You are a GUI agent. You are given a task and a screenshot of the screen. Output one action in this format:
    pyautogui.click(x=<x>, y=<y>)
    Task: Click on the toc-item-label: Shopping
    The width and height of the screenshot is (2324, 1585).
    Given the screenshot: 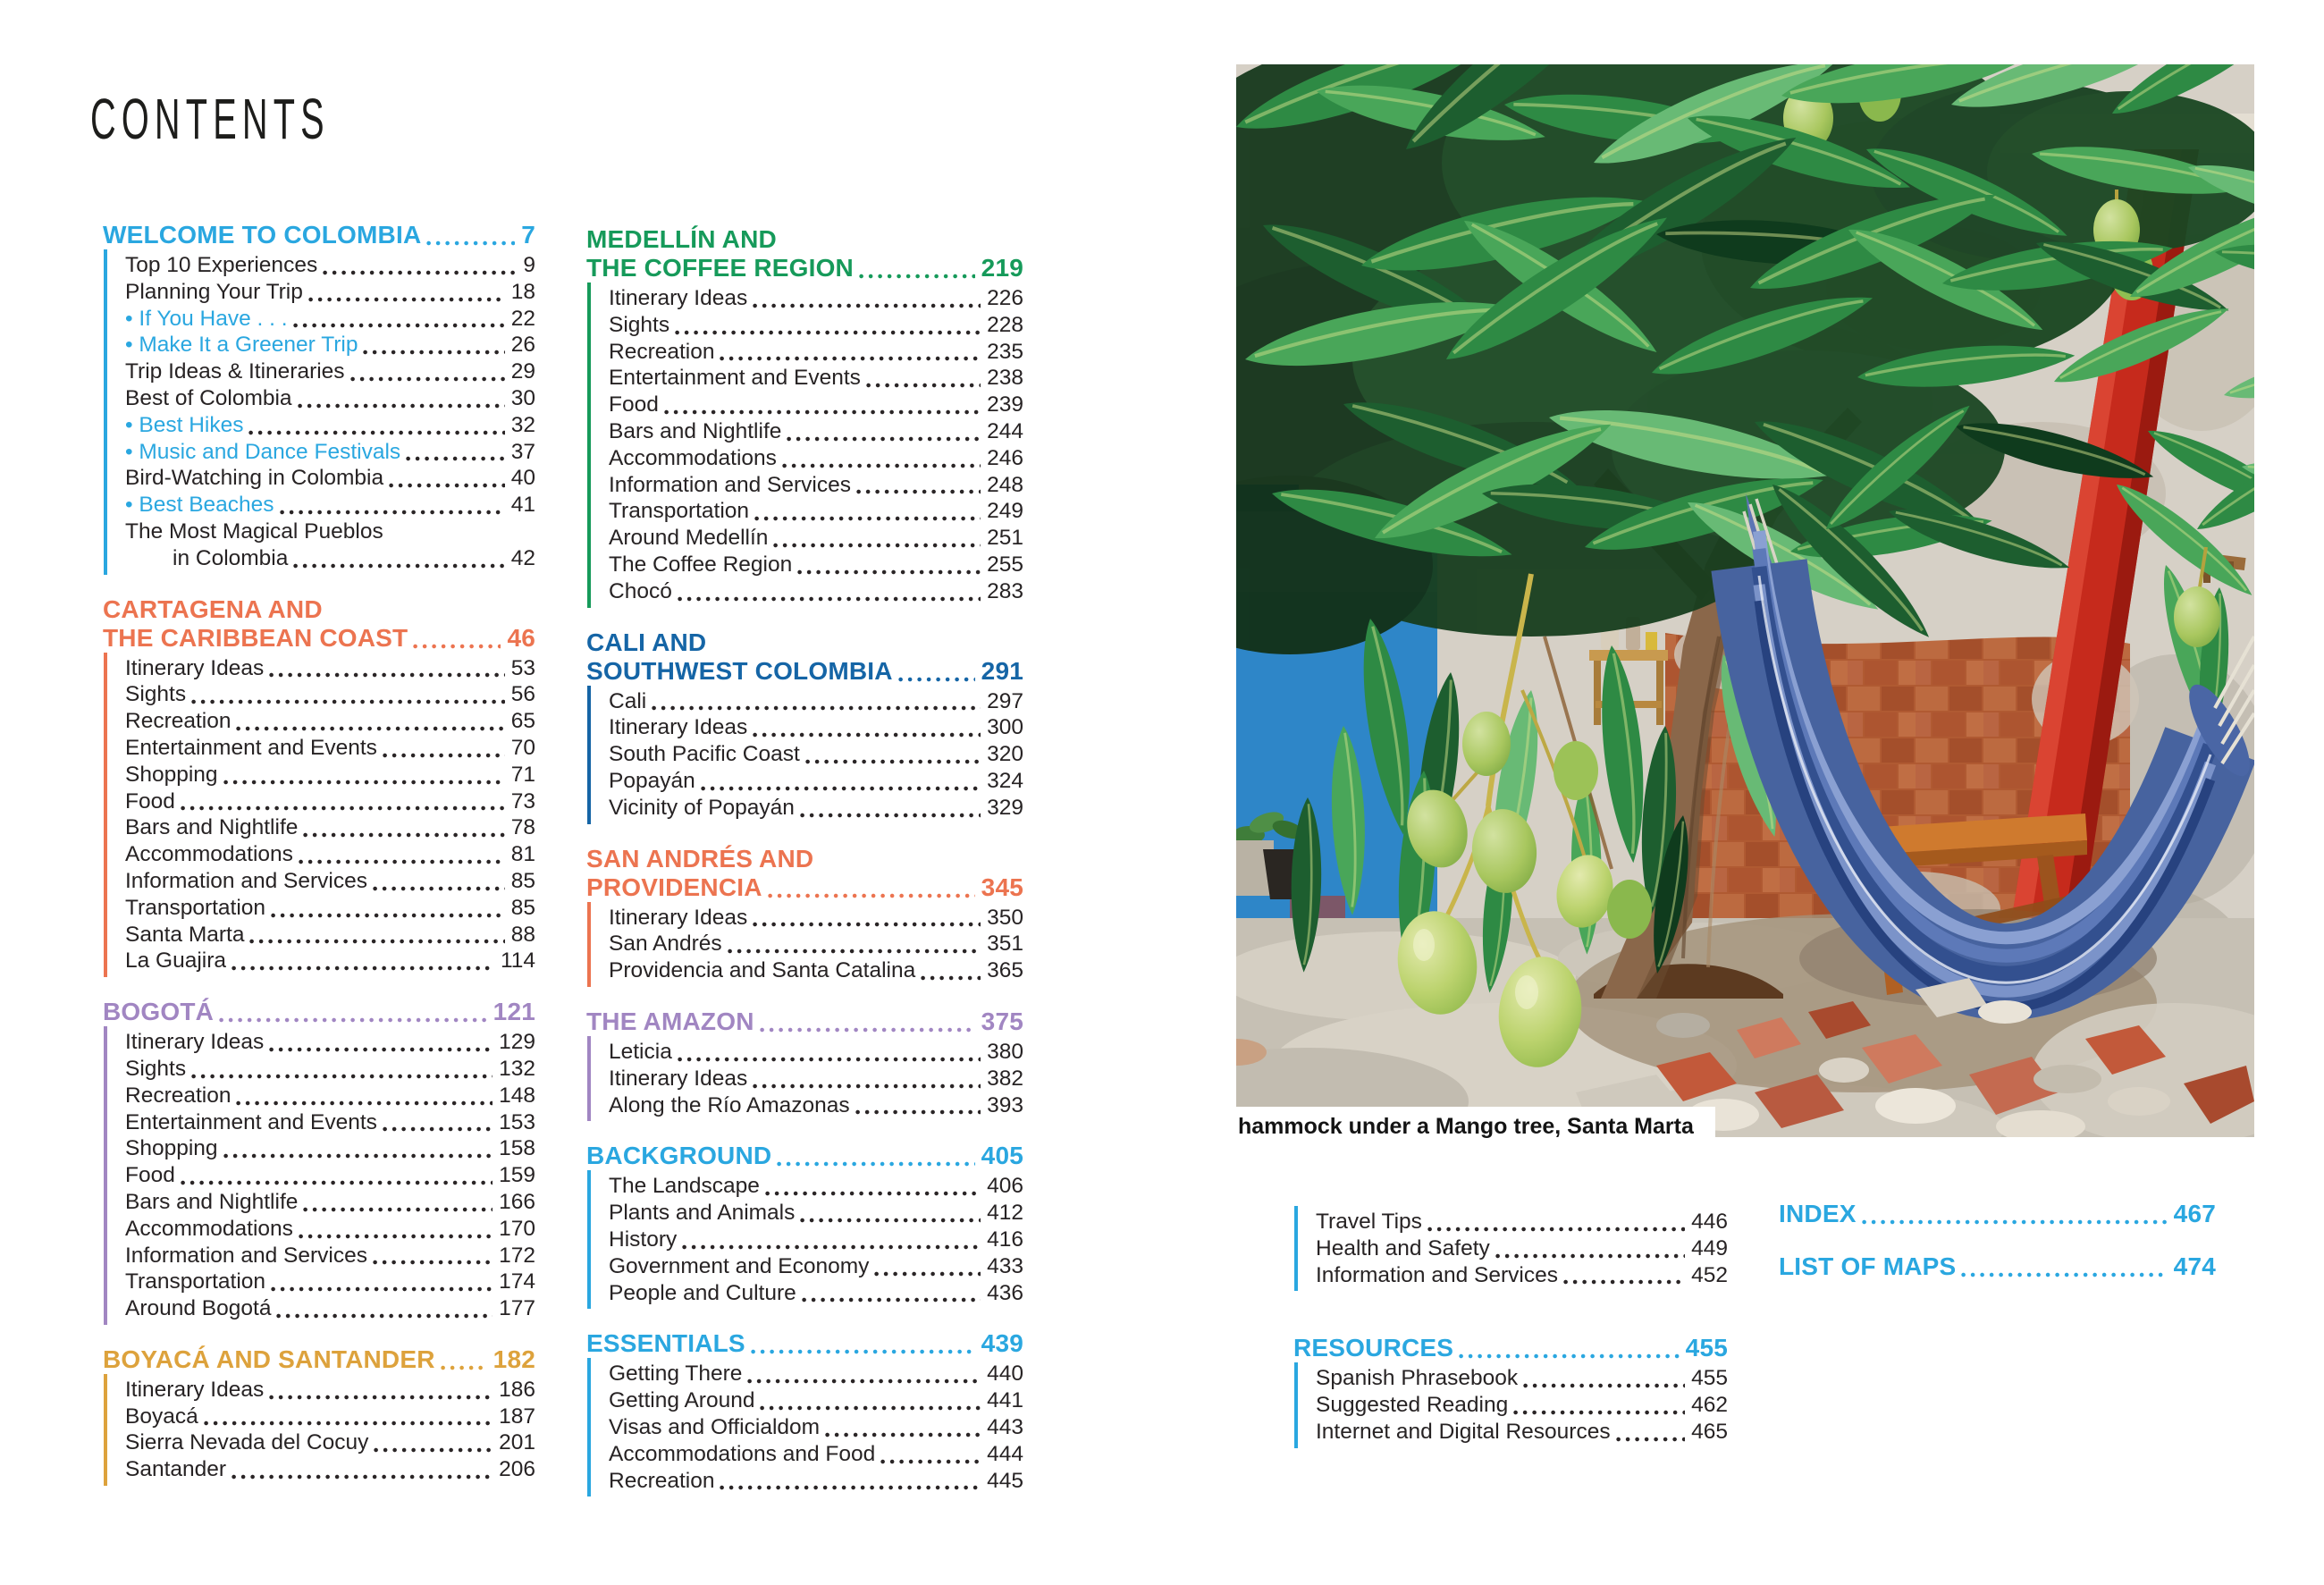 What is the action you would take?
    pyautogui.click(x=172, y=1148)
    